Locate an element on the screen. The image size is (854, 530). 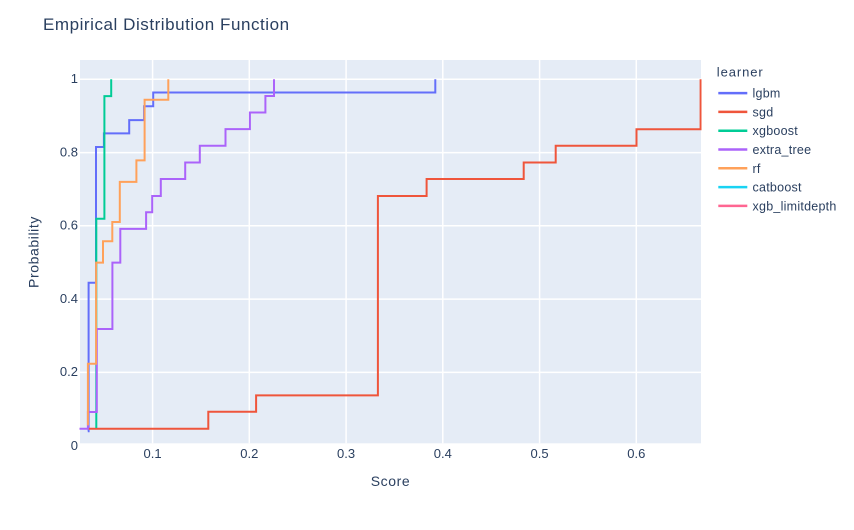
svg-text: catboost is located at coordinates (778, 188).